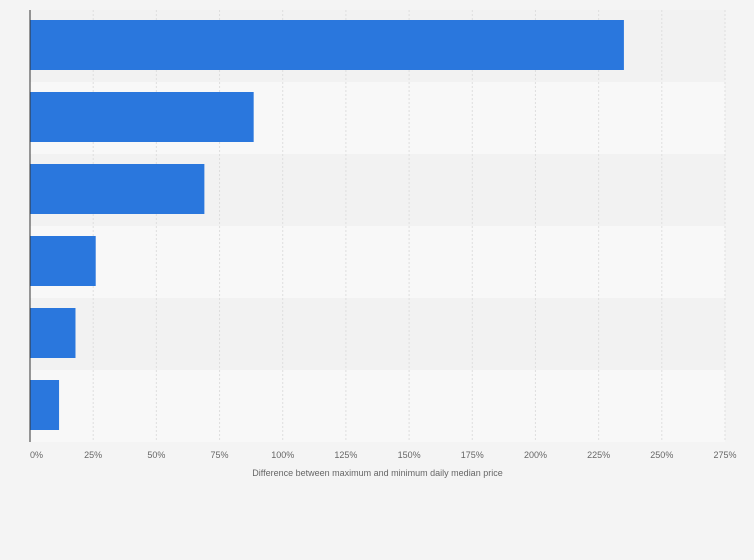 The height and width of the screenshot is (560, 754). I want to click on x-tick-label: 50%, so click(156, 455).